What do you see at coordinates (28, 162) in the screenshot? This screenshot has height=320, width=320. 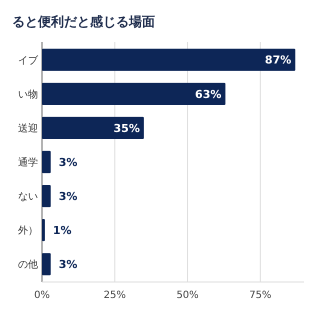 I see `y-tick-label: 通学` at bounding box center [28, 162].